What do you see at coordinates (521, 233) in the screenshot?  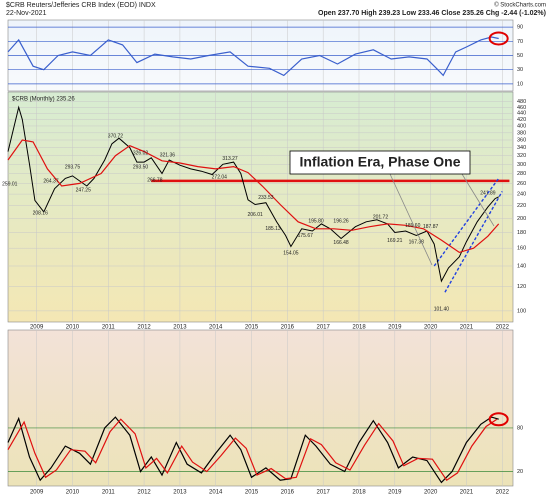 I see `y-tick-label: 180` at bounding box center [521, 233].